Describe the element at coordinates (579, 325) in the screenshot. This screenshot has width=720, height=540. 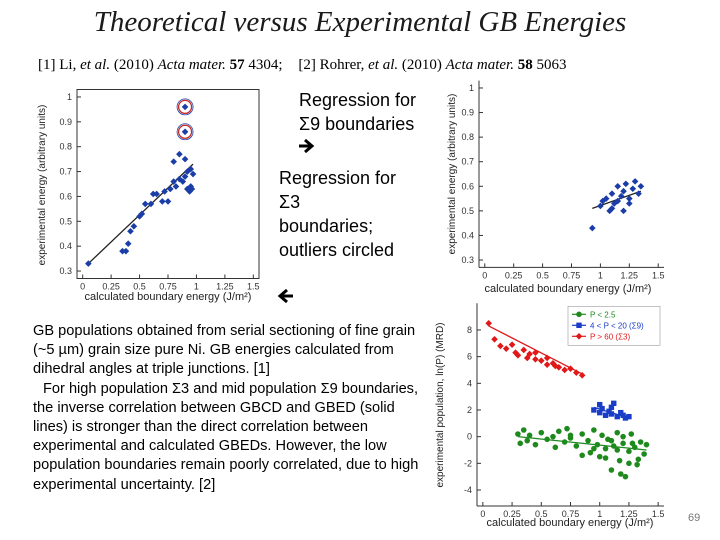
I see `legend-marker` at that location.